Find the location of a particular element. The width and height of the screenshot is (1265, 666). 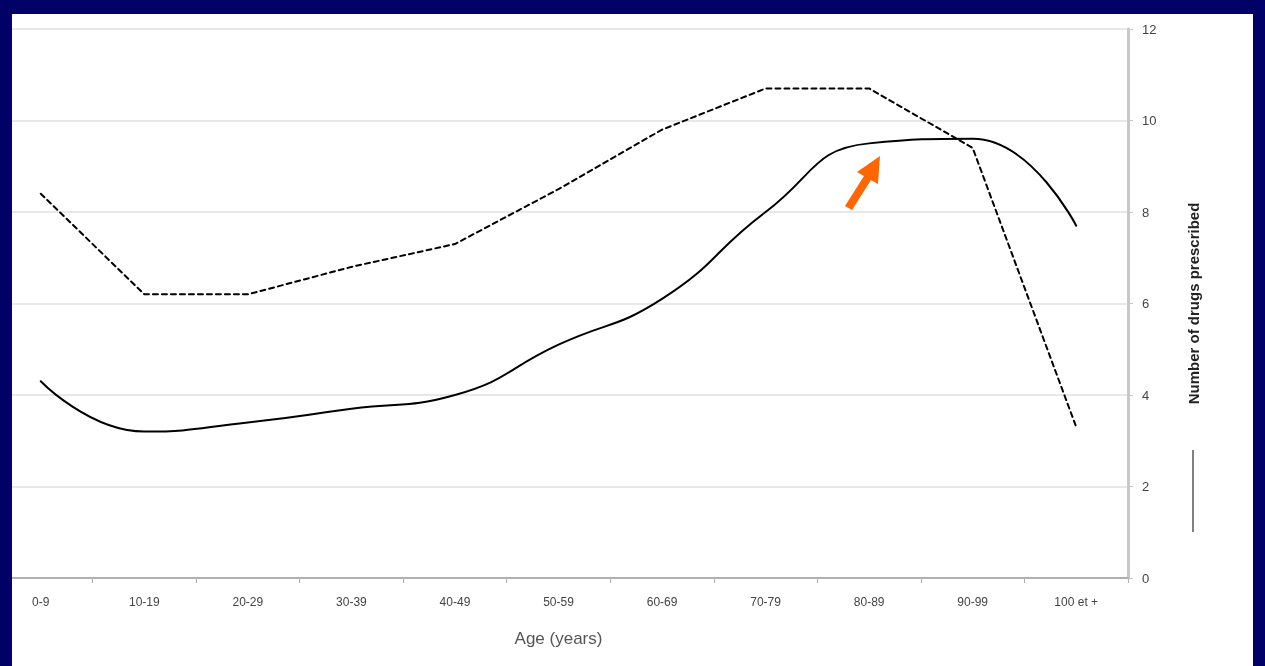

x-tick-label: 40-49 is located at coordinates (455, 602).